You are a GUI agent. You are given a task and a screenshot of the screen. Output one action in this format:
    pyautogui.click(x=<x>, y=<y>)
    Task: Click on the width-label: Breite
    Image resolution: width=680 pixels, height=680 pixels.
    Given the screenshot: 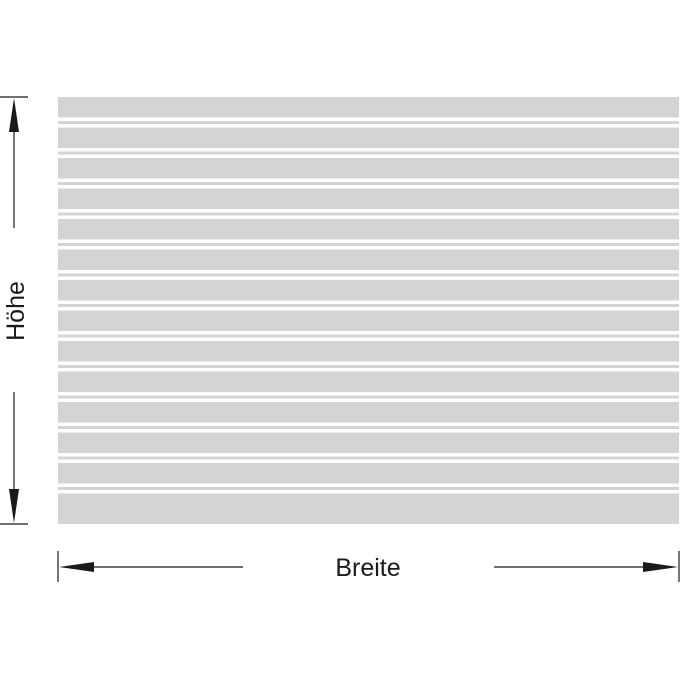 What is the action you would take?
    pyautogui.click(x=367, y=568)
    